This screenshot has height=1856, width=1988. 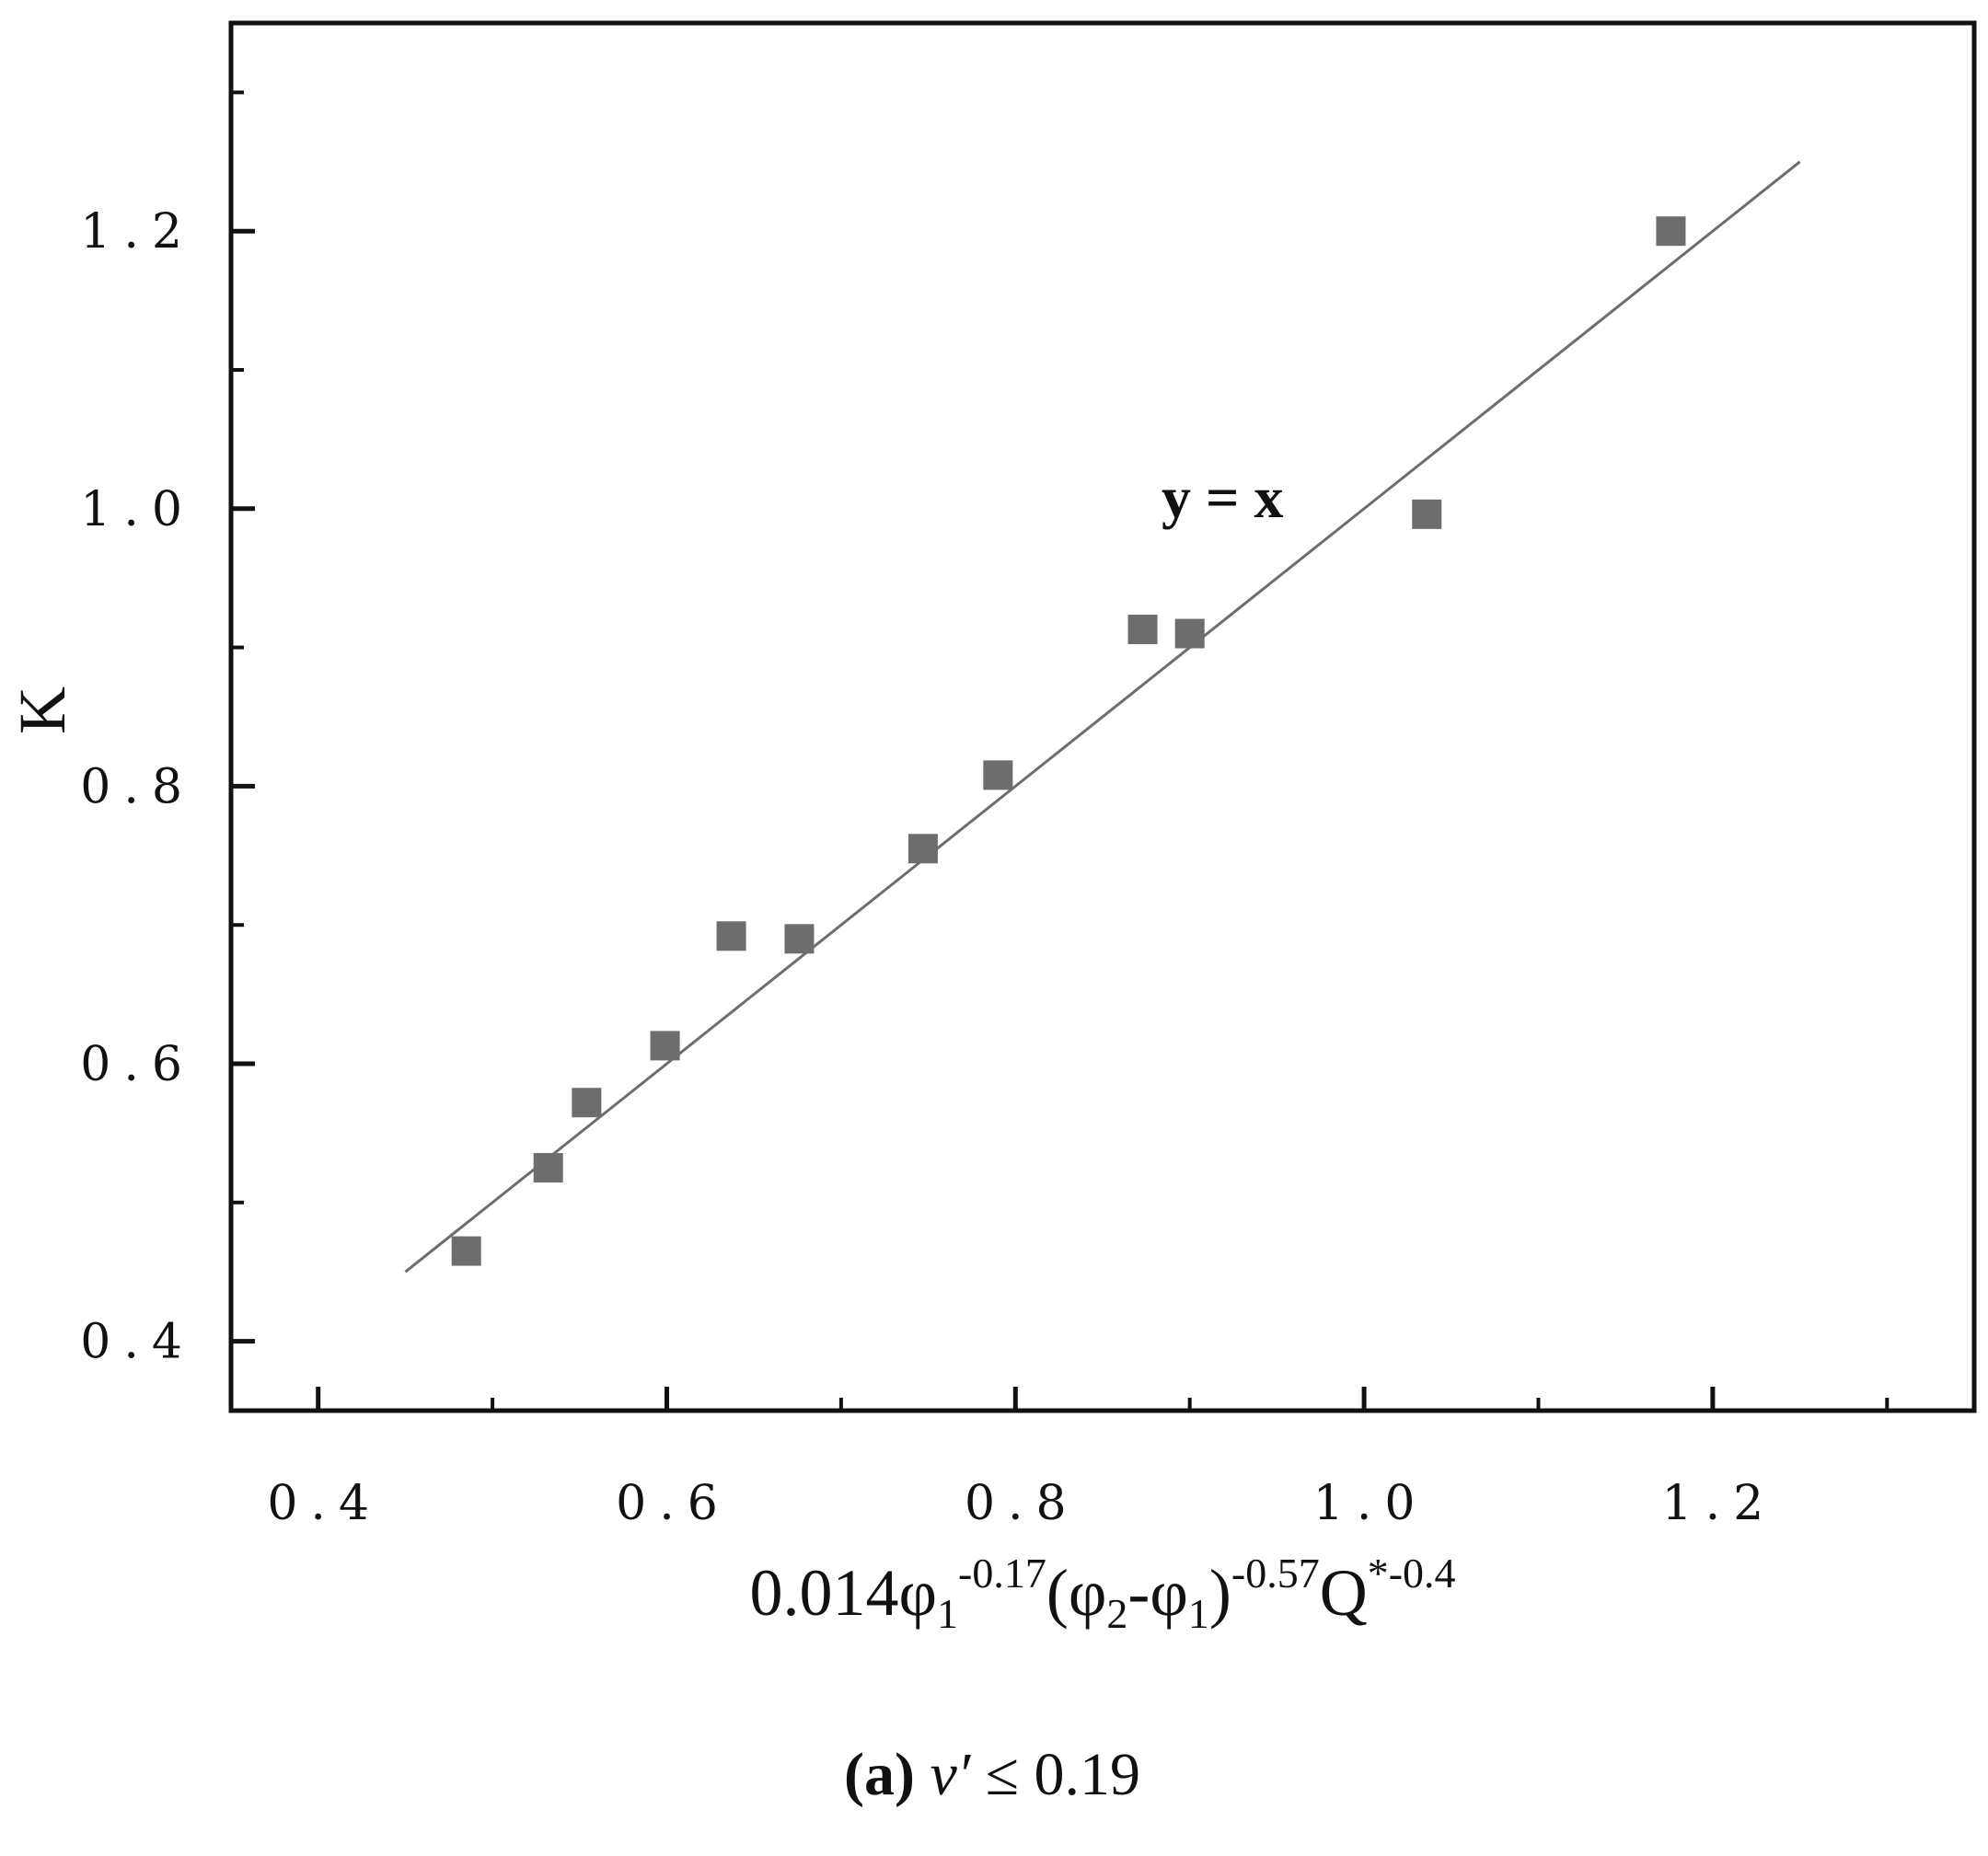 I want to click on x-tick-label: 1.0, so click(x=1370, y=1503).